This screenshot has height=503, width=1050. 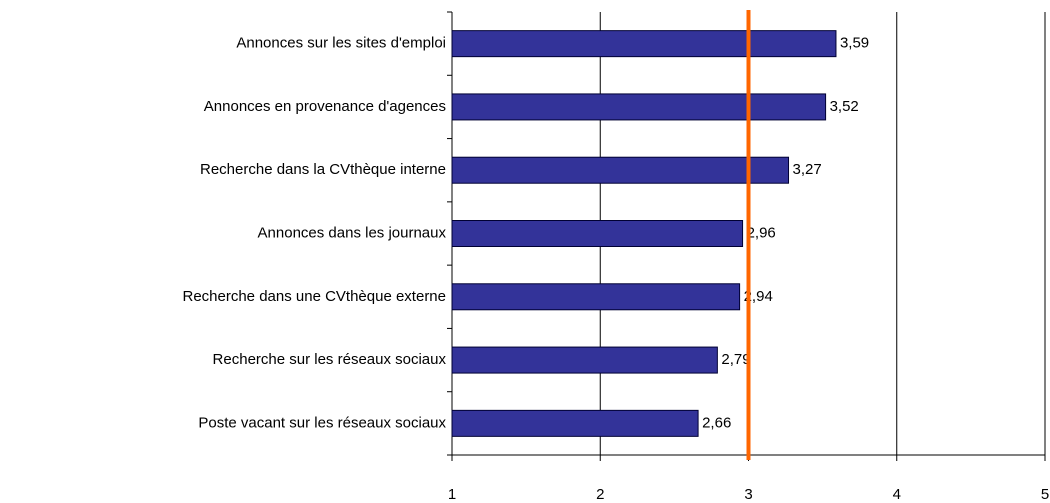 I want to click on x-tick-label: 1, so click(x=452, y=494).